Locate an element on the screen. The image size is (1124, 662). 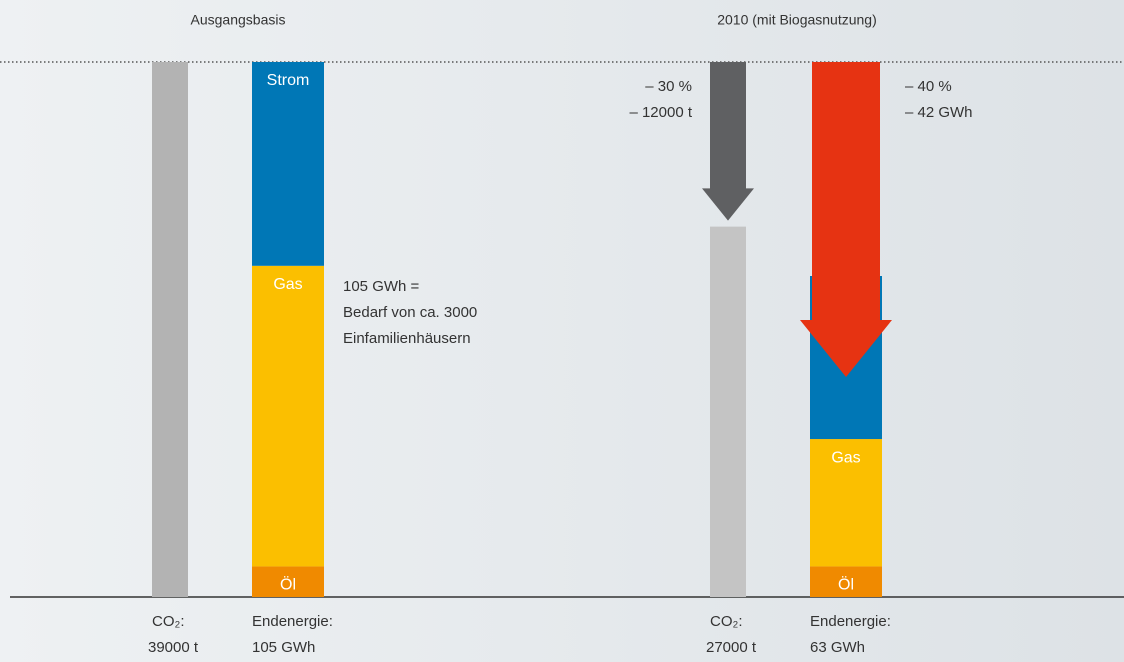
annotation: Einfamilienhäusern is located at coordinates (407, 338).